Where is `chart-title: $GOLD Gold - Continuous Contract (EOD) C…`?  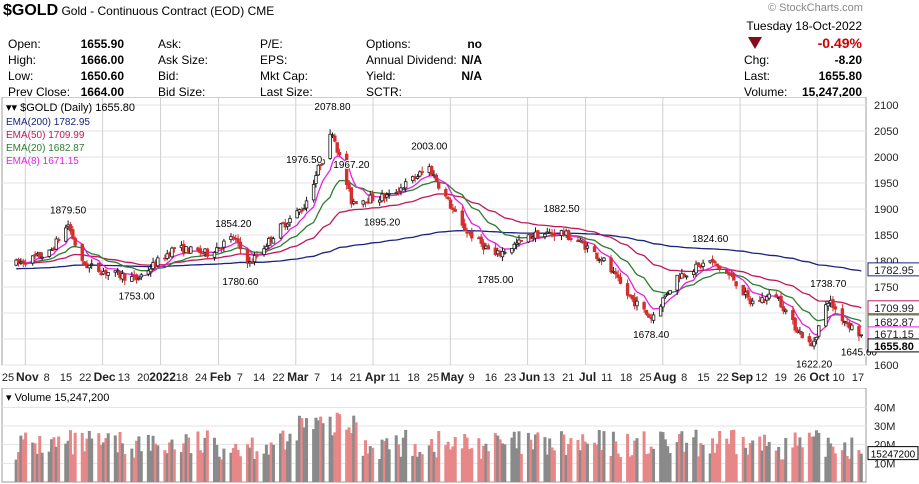
chart-title: $GOLD Gold - Continuous Contract (EOD) C… is located at coordinates (138, 11).